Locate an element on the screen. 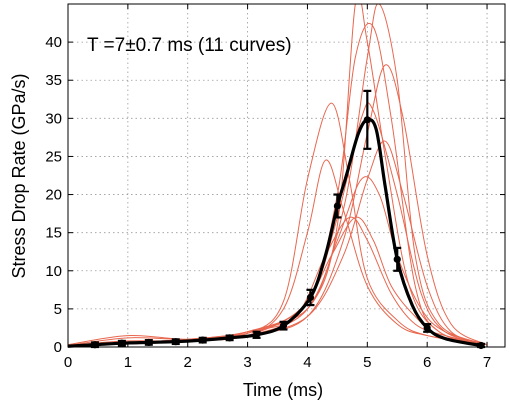 The image size is (510, 407). y-tick-label: 35 is located at coordinates (53, 80).